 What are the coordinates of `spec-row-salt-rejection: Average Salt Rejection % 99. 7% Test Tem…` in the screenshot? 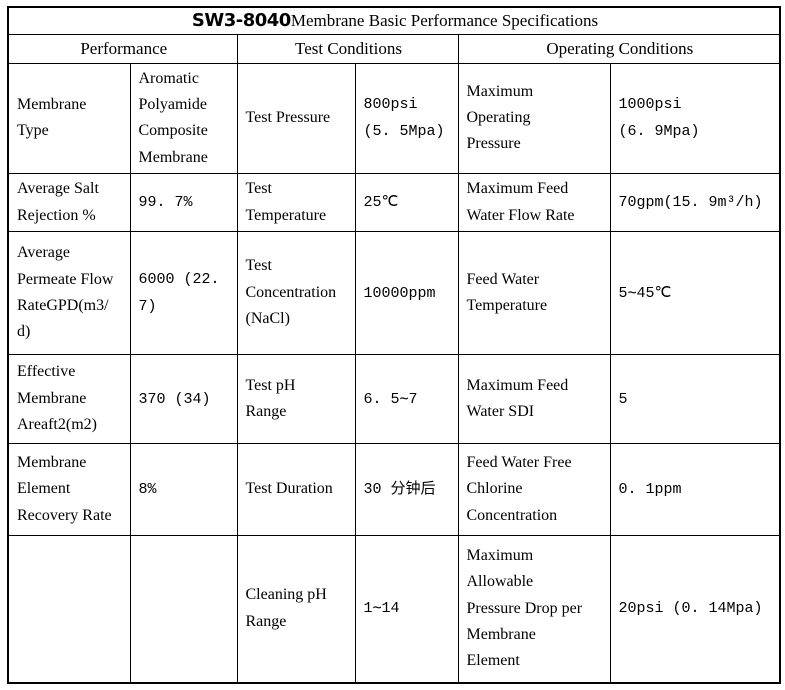 It's located at (394, 203).